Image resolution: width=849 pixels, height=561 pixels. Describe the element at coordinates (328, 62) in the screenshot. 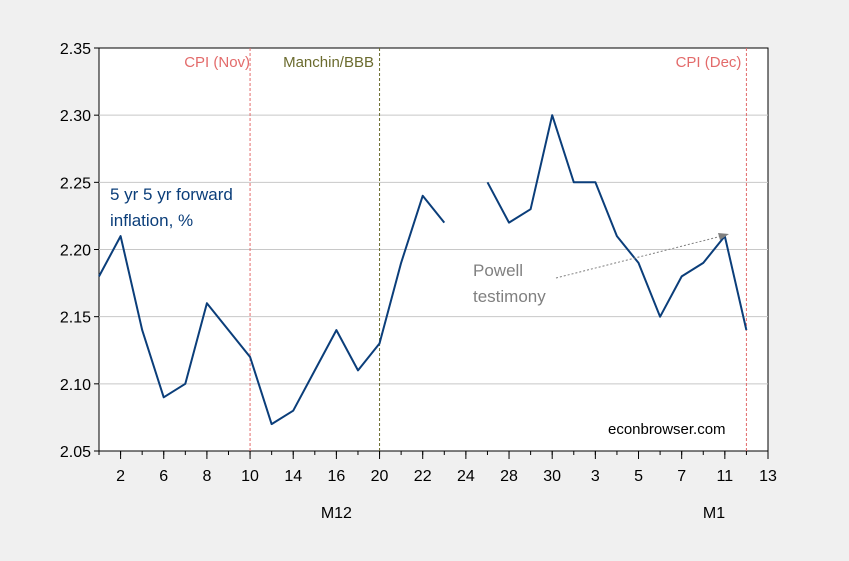

I see `event-label: Manchin/BBB` at that location.